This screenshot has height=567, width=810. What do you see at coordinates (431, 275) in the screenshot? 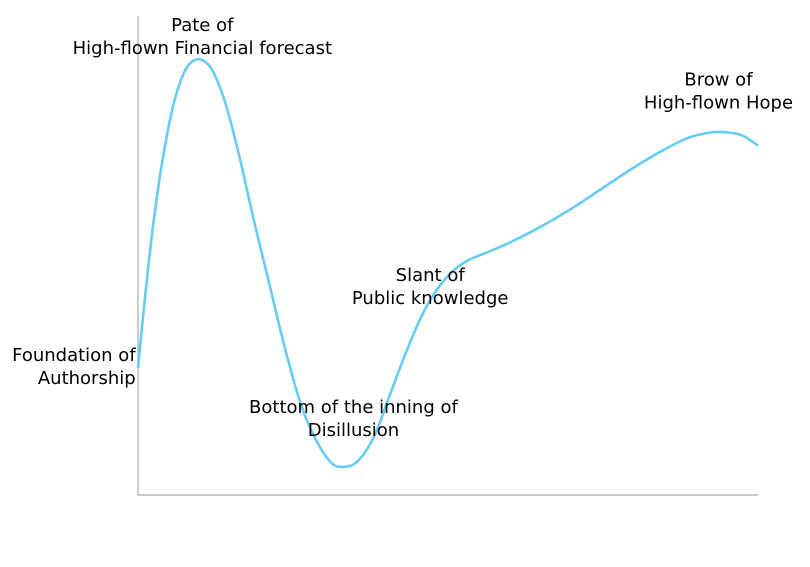
I see `annotation-line: Slant of` at bounding box center [431, 275].